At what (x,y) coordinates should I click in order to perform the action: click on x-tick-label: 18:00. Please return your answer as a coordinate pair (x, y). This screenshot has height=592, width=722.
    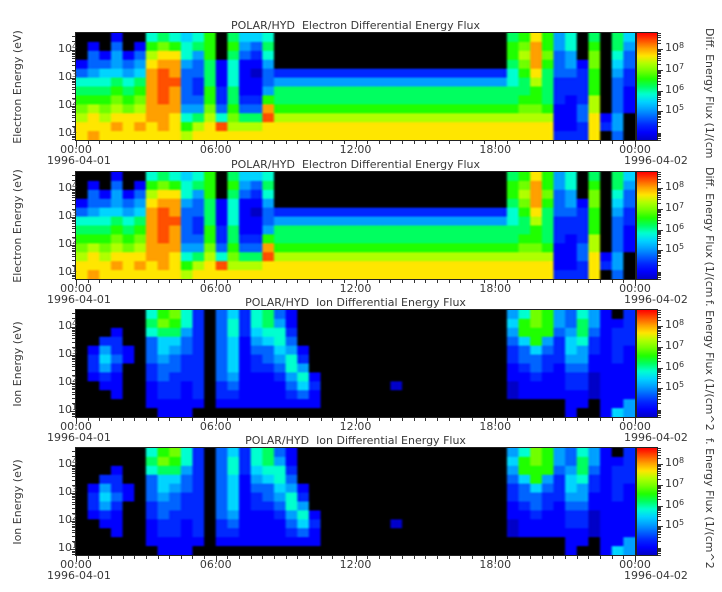
    Looking at the image, I should click on (495, 149).